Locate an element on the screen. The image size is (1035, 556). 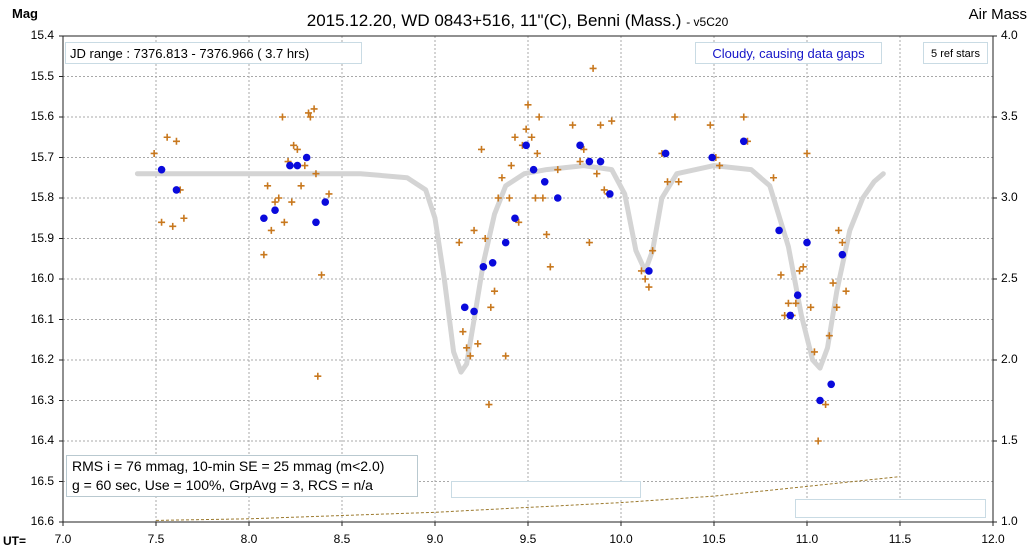
y-tick-label: 15.5 is located at coordinates (42, 75).